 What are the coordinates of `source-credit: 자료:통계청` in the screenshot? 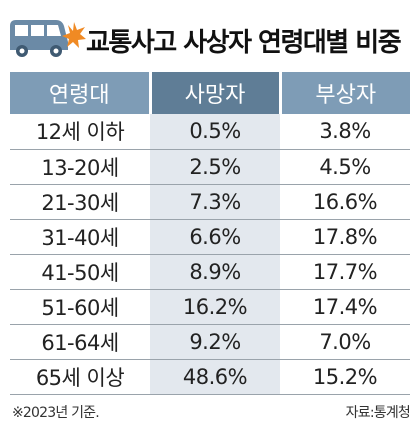 It's located at (378, 413).